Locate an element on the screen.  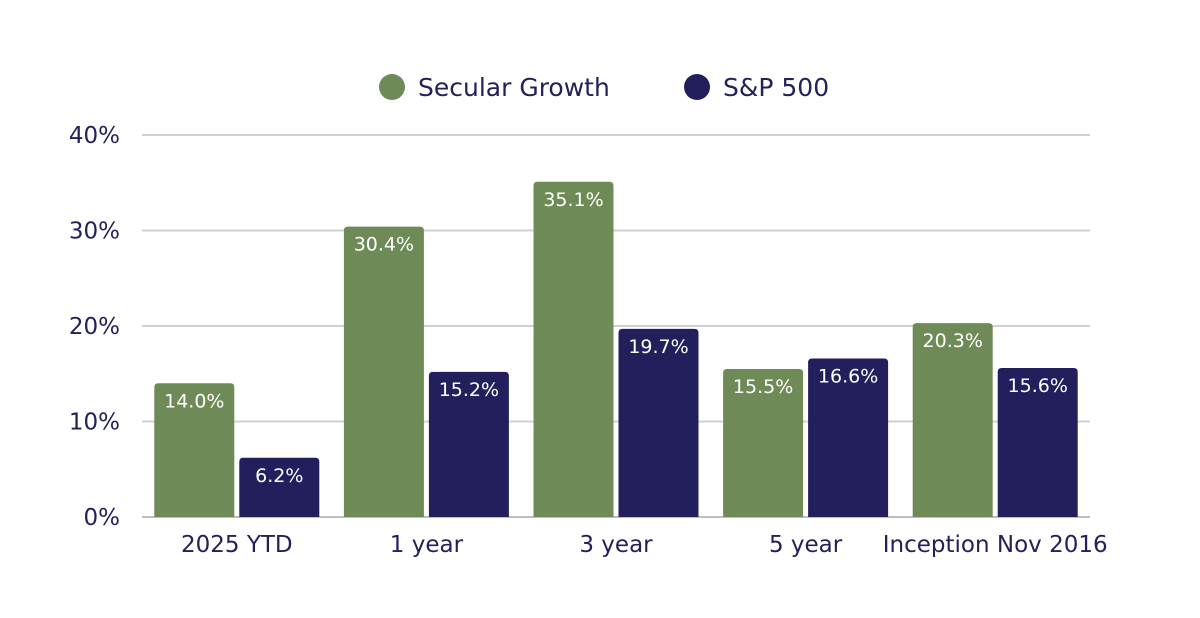
y-axis: 0% 10% 20% 30% 40% is located at coordinates (94, 327).